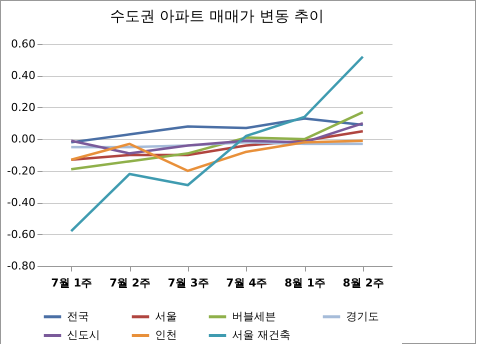 The height and width of the screenshot is (348, 480). What do you see at coordinates (130, 283) in the screenshot?
I see `x-tick-label: 7월 2주` at bounding box center [130, 283].